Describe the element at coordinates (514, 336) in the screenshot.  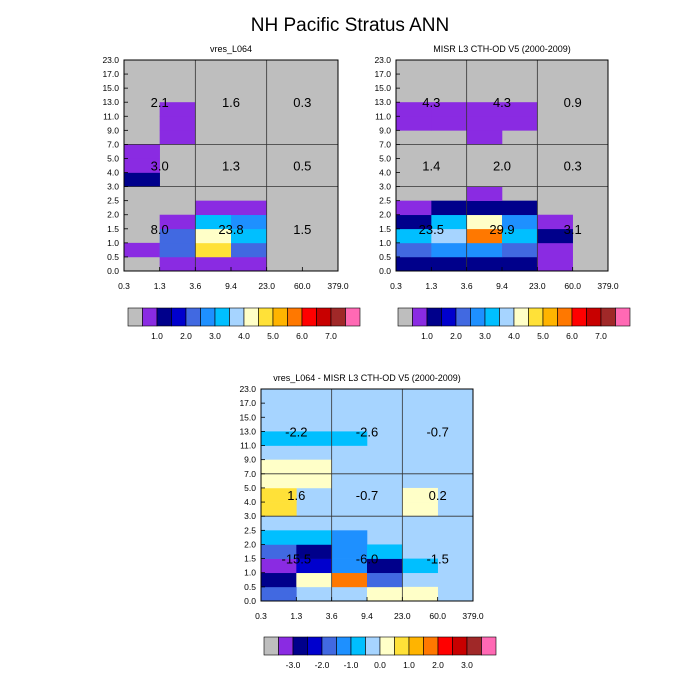
I see `colorbar-label: 4.0` at that location.